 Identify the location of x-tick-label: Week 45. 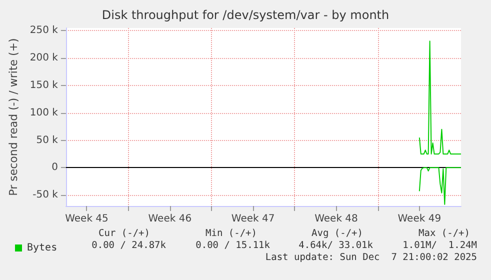
(86, 219).